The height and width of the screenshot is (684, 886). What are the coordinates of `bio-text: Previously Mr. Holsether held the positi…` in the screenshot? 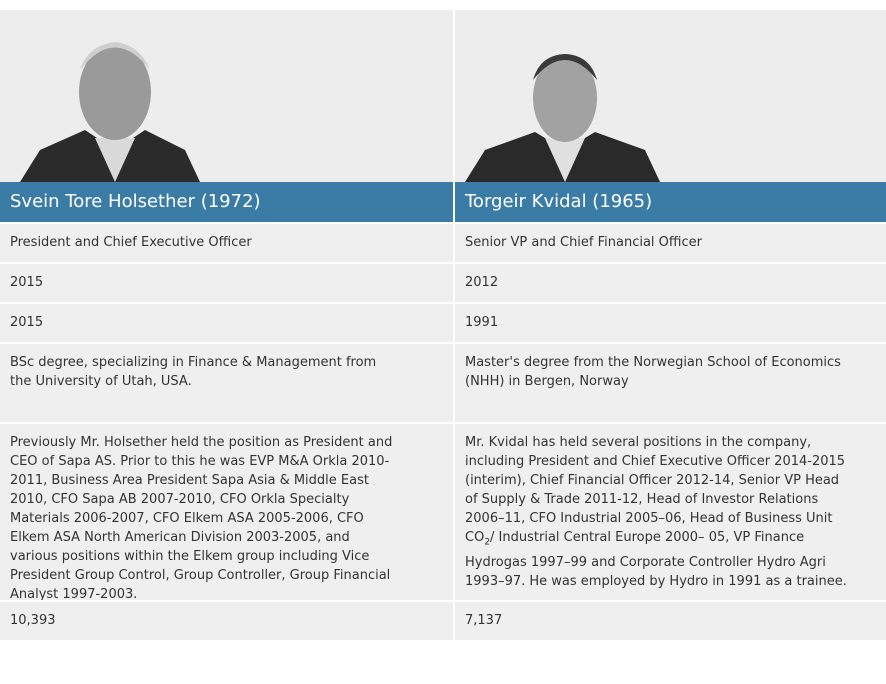 It's located at (201, 518).